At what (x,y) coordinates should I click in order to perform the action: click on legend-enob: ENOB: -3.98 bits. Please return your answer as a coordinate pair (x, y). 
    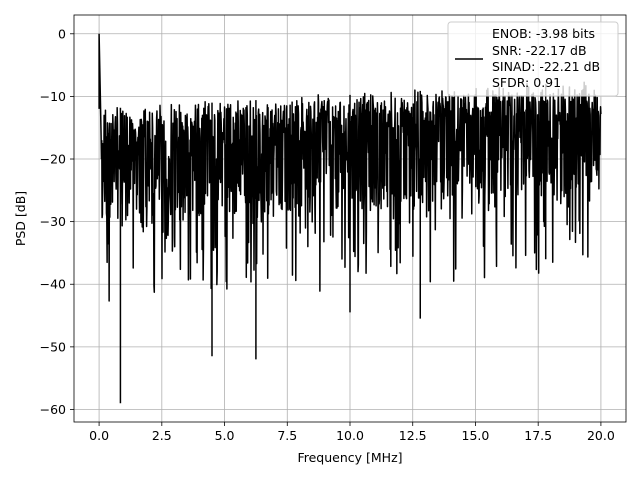
    Looking at the image, I should click on (543, 33).